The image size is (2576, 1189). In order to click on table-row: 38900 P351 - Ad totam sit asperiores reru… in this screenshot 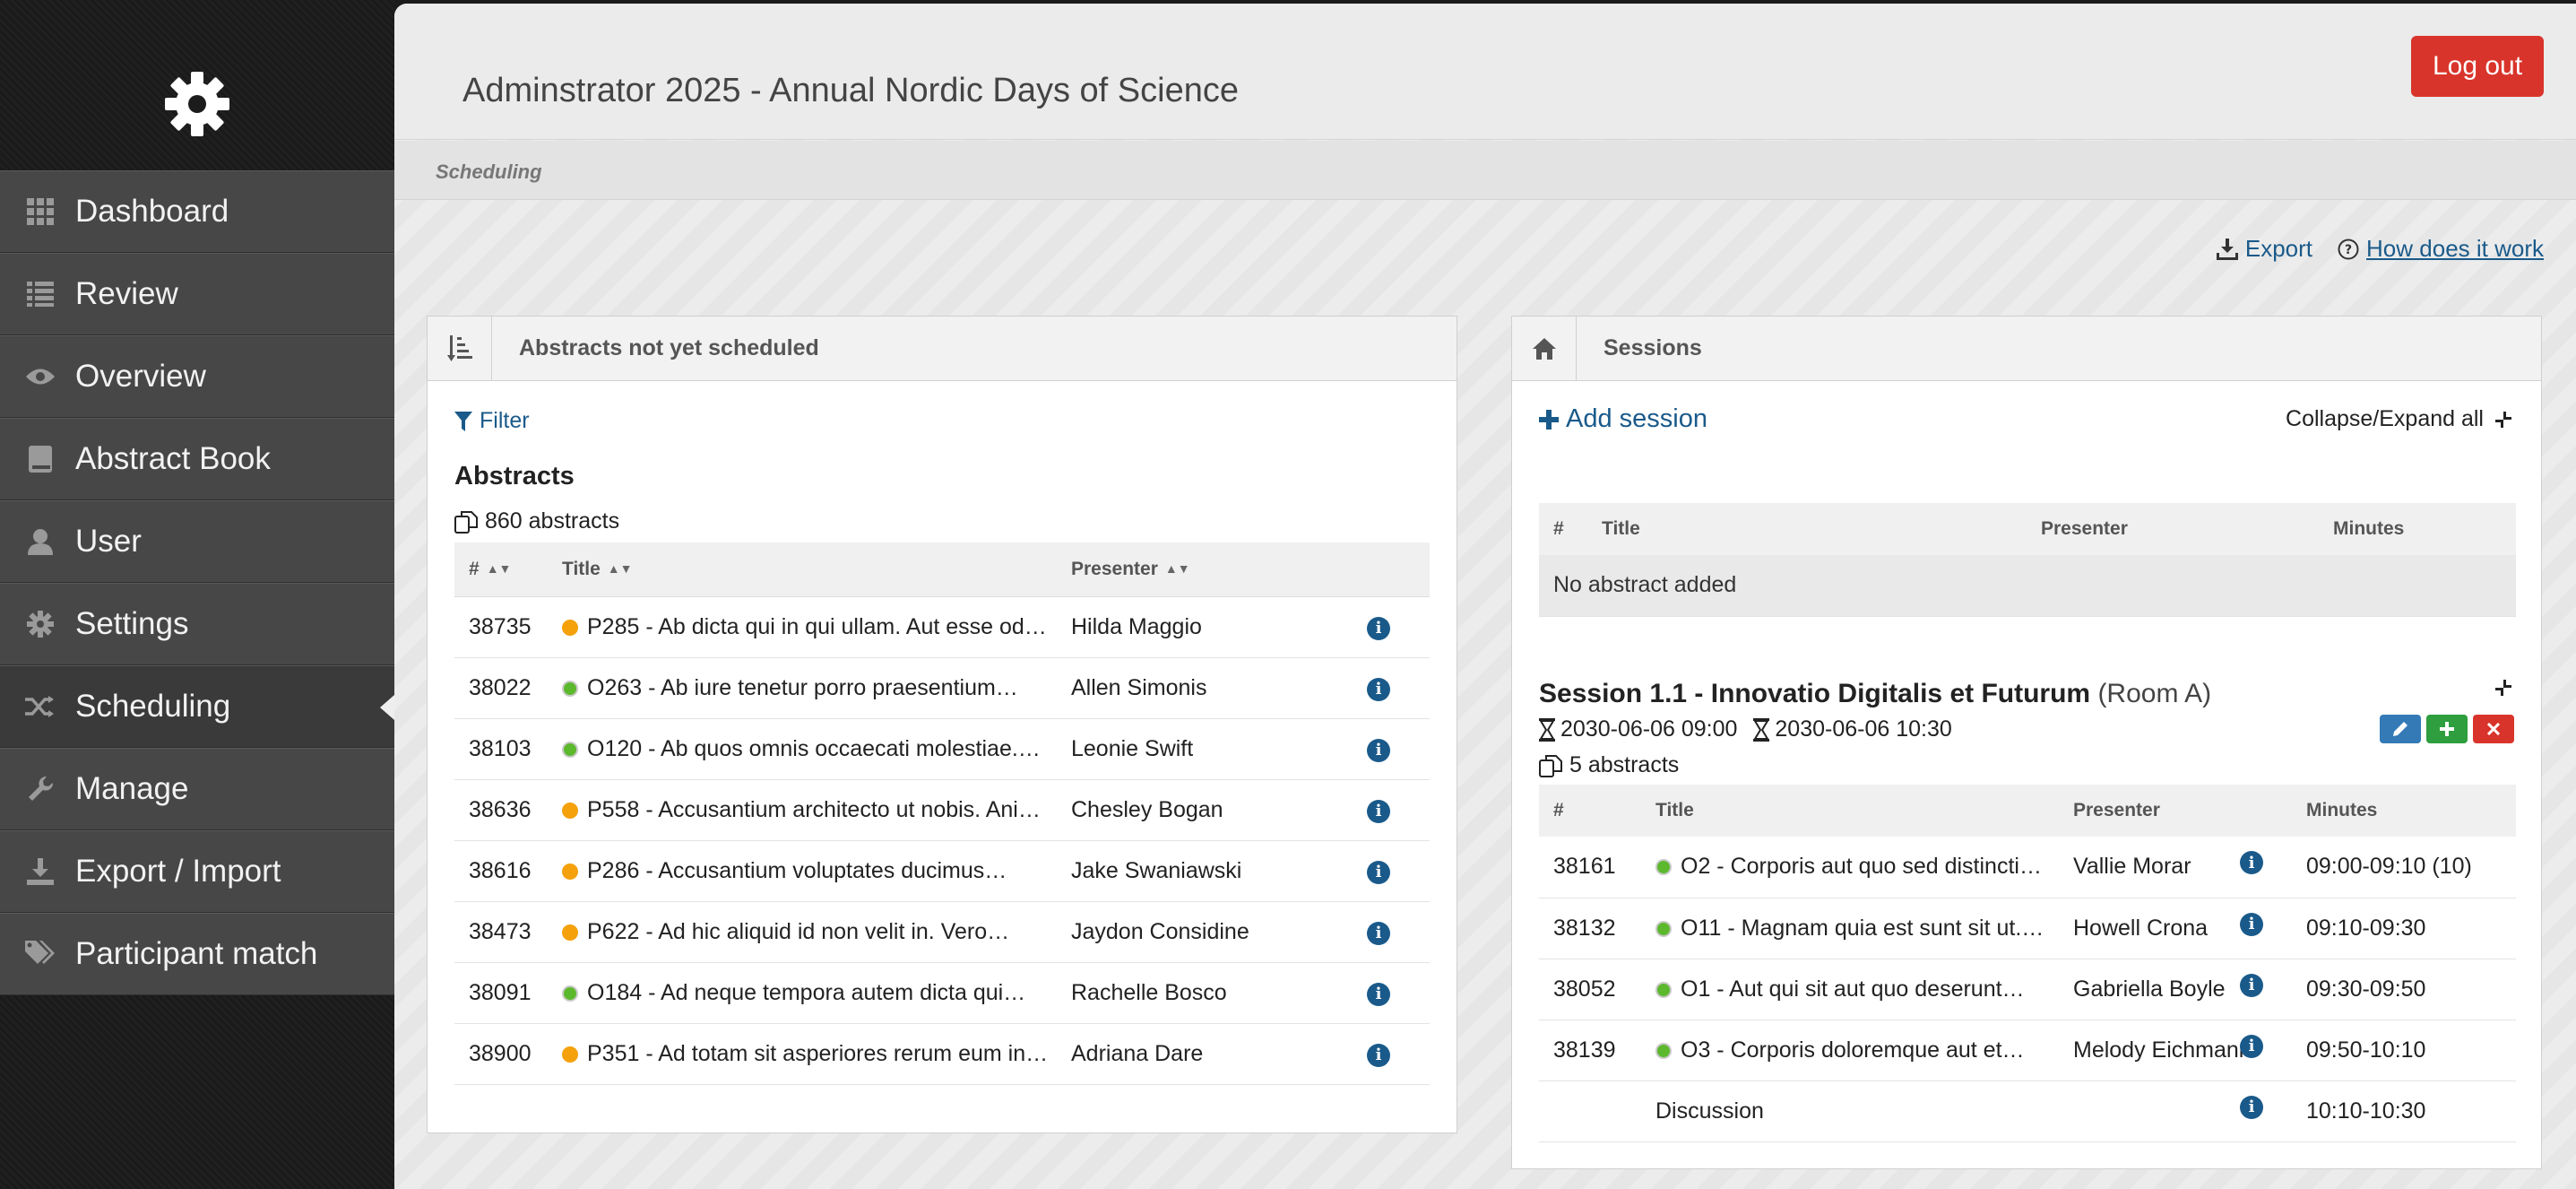, I will do `click(942, 1054)`.